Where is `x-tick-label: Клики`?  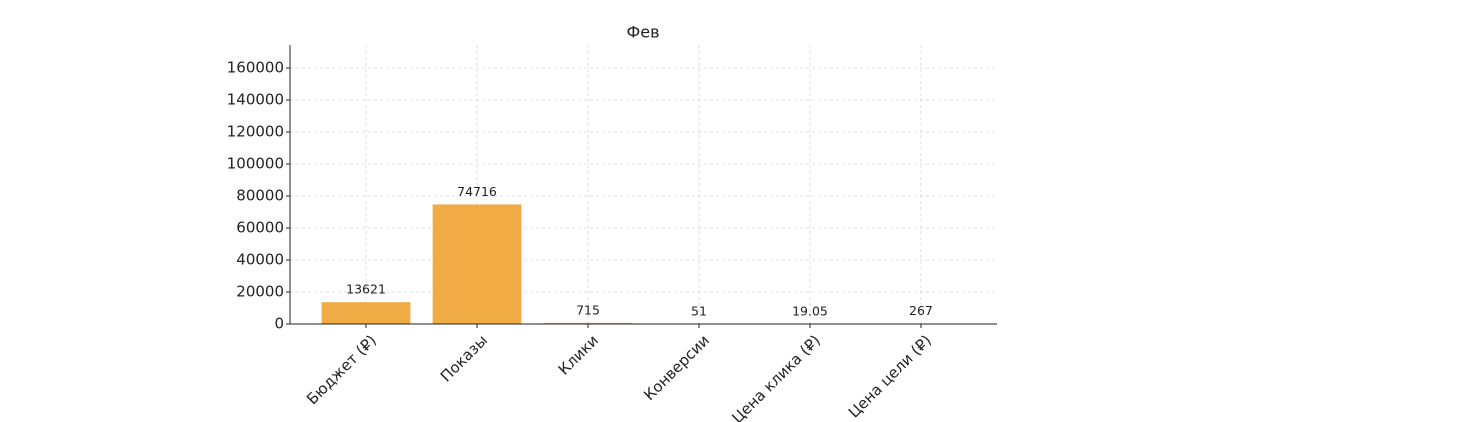 x-tick-label: Клики is located at coordinates (578, 354).